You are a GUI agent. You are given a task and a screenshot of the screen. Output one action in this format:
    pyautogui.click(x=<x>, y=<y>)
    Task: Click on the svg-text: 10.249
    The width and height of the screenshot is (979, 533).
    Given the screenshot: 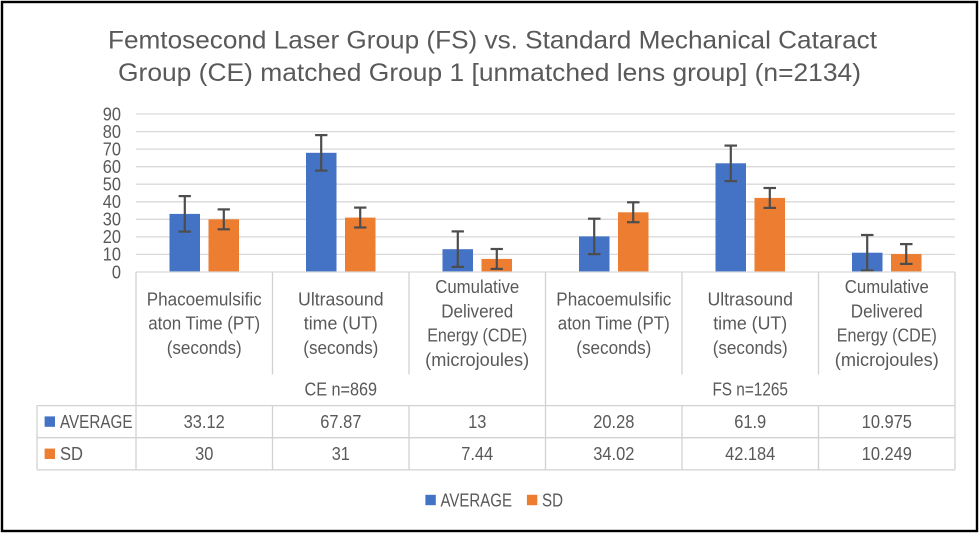 What is the action you would take?
    pyautogui.click(x=887, y=454)
    